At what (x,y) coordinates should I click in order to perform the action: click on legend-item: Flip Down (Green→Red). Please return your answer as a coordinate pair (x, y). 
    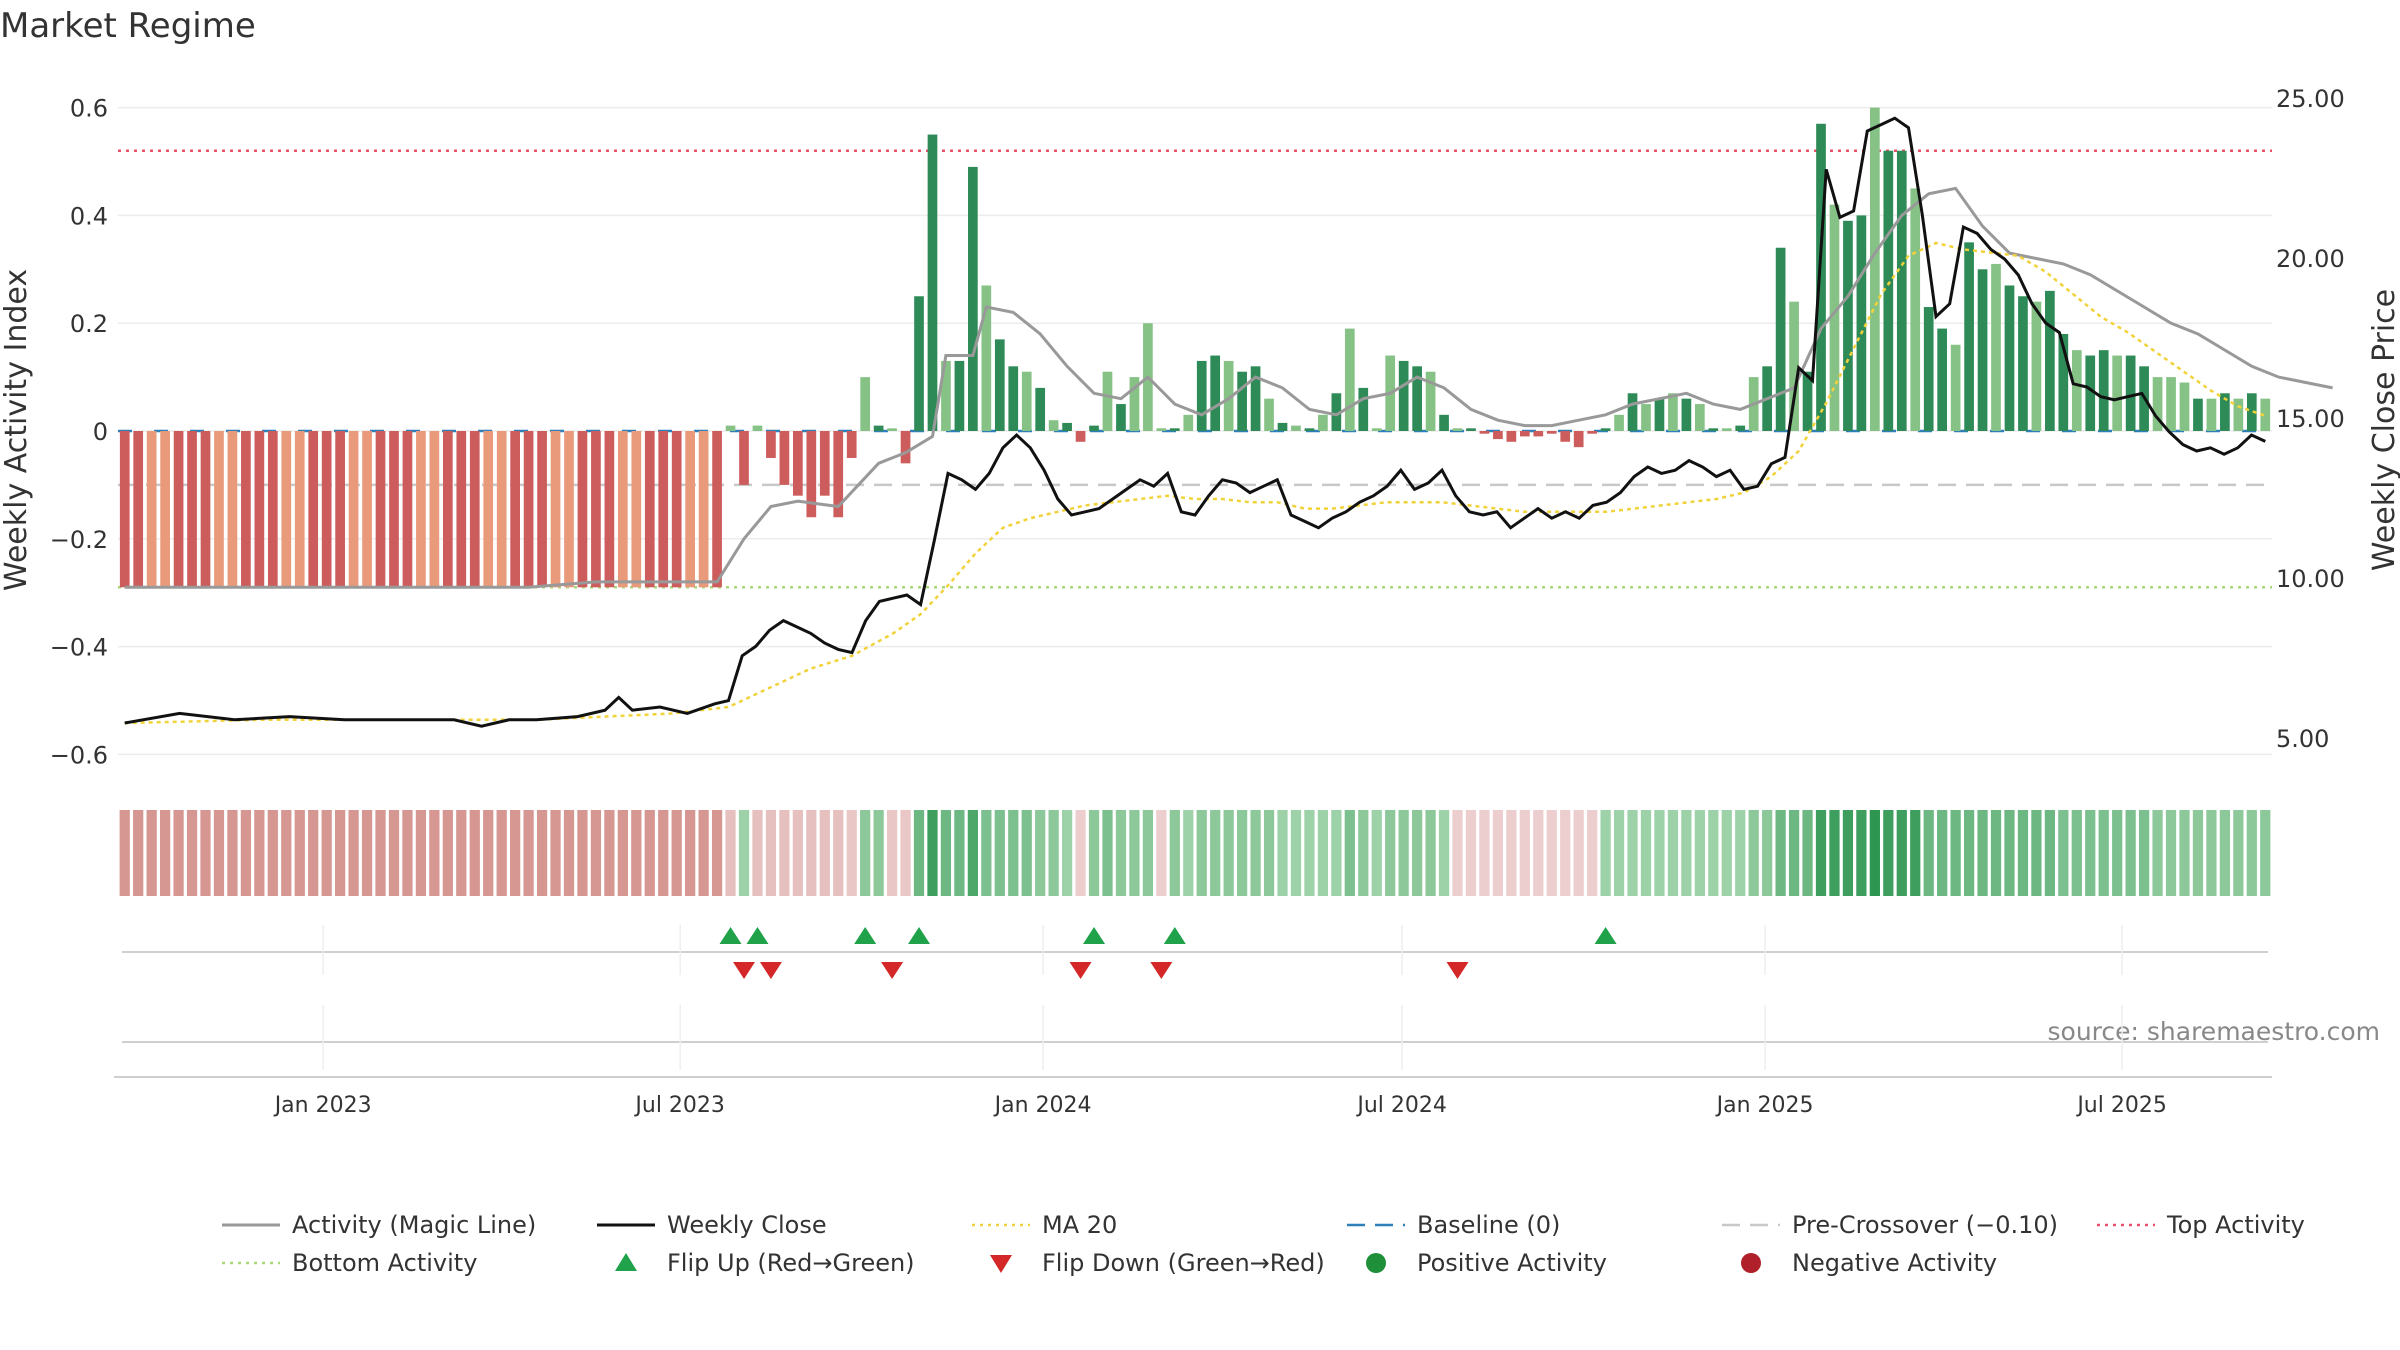
    Looking at the image, I should click on (1157, 1263).